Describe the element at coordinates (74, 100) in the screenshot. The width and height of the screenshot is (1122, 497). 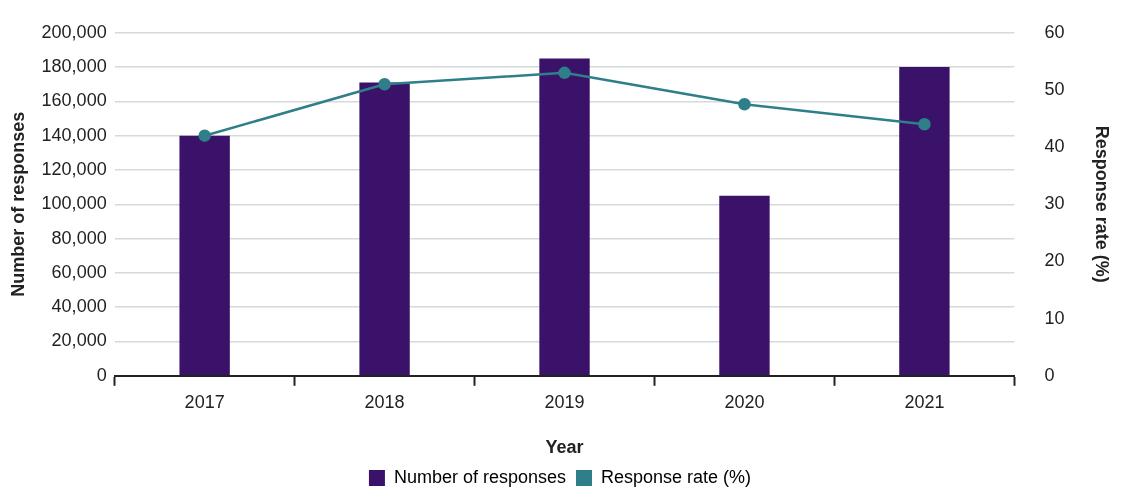
I see `y-tick-label: 160,000` at that location.